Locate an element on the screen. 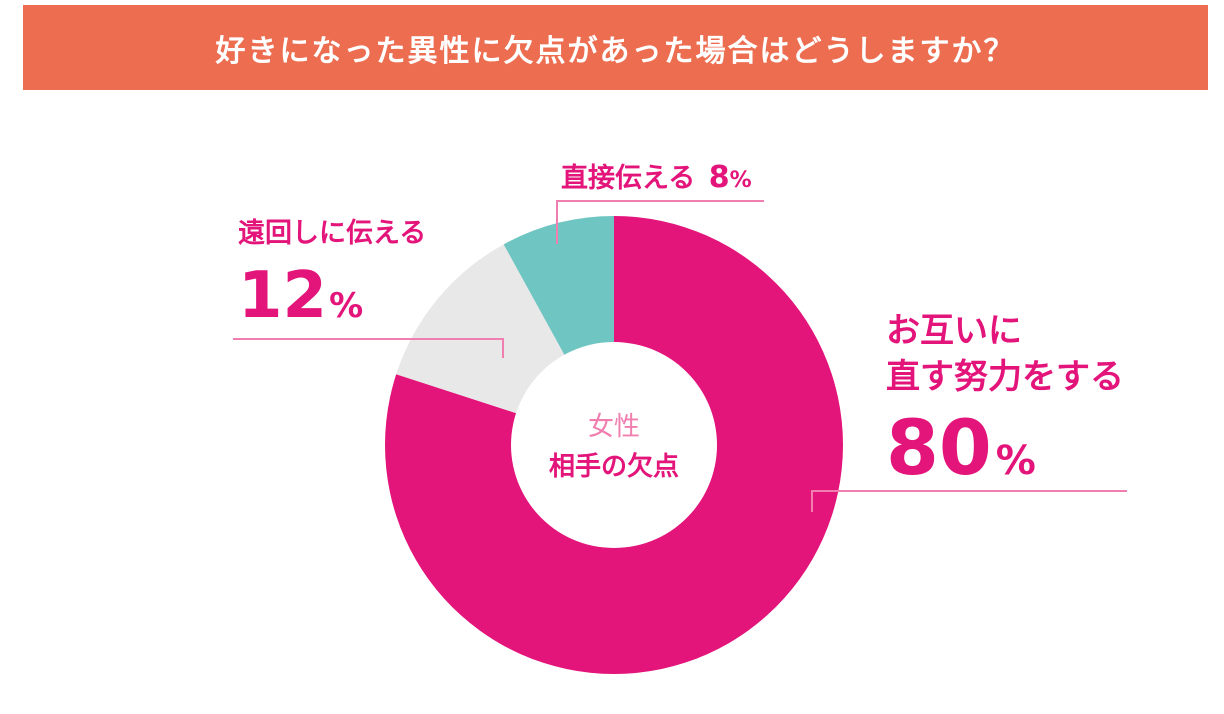 This screenshot has width=1224, height=714. label-mutual-pct-sign: % is located at coordinates (1015, 461).